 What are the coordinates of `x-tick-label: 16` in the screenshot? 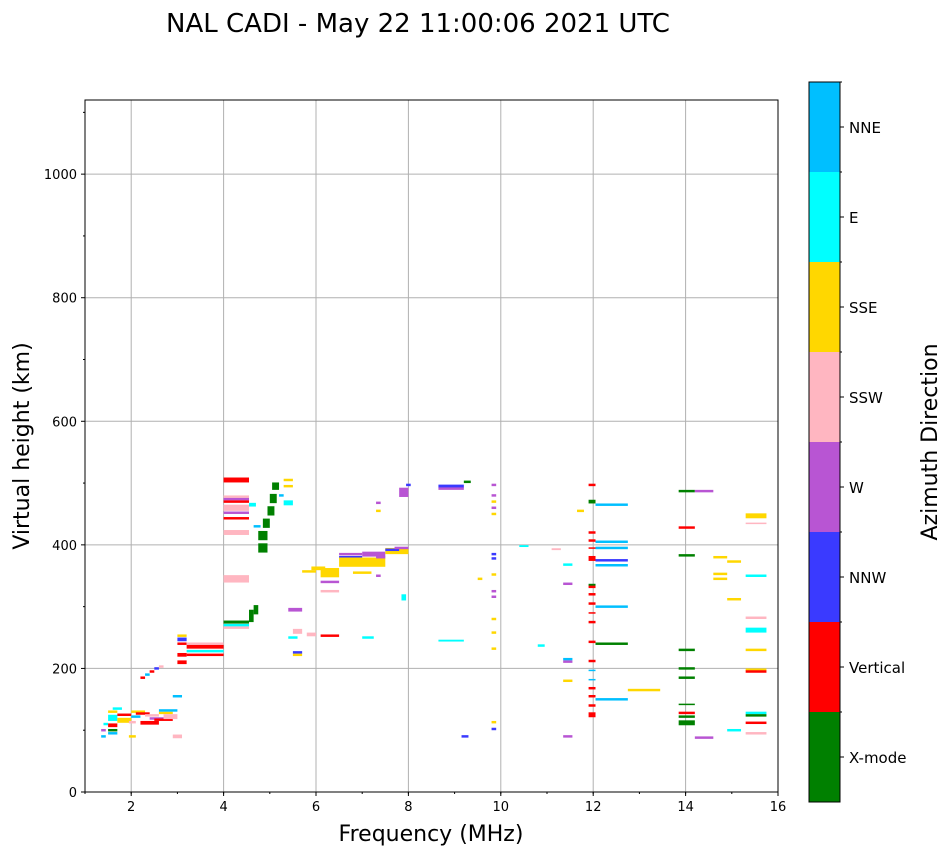 It's located at (778, 807).